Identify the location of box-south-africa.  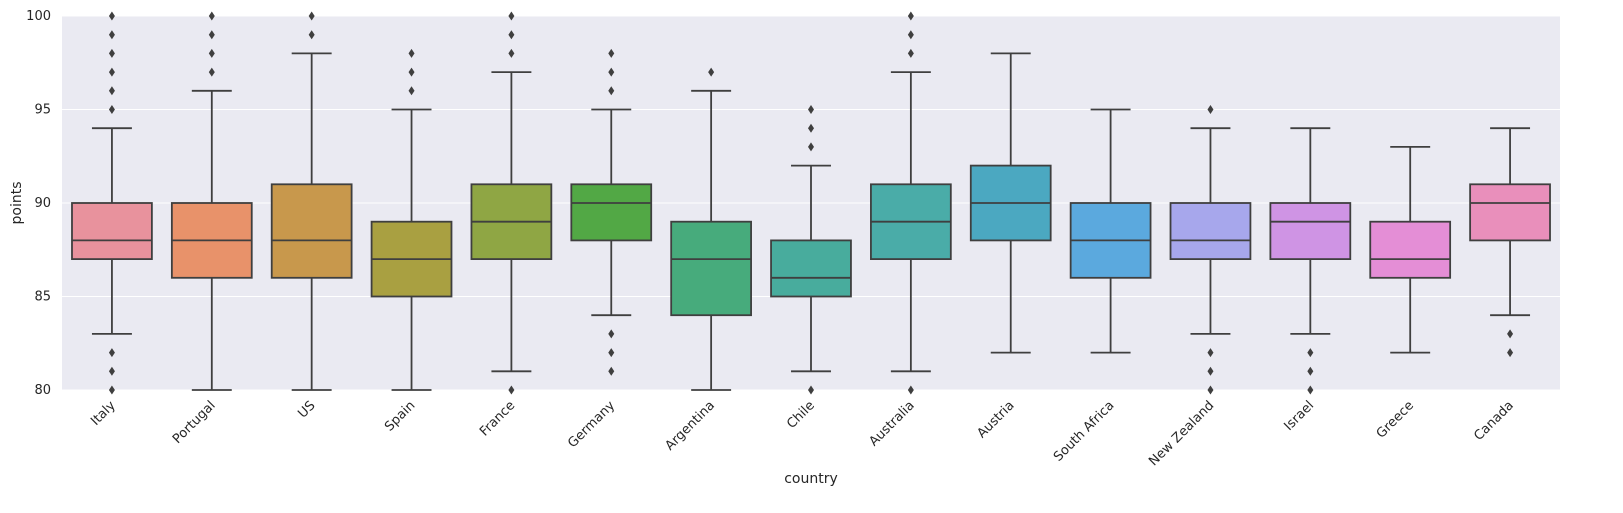
(1110, 231).